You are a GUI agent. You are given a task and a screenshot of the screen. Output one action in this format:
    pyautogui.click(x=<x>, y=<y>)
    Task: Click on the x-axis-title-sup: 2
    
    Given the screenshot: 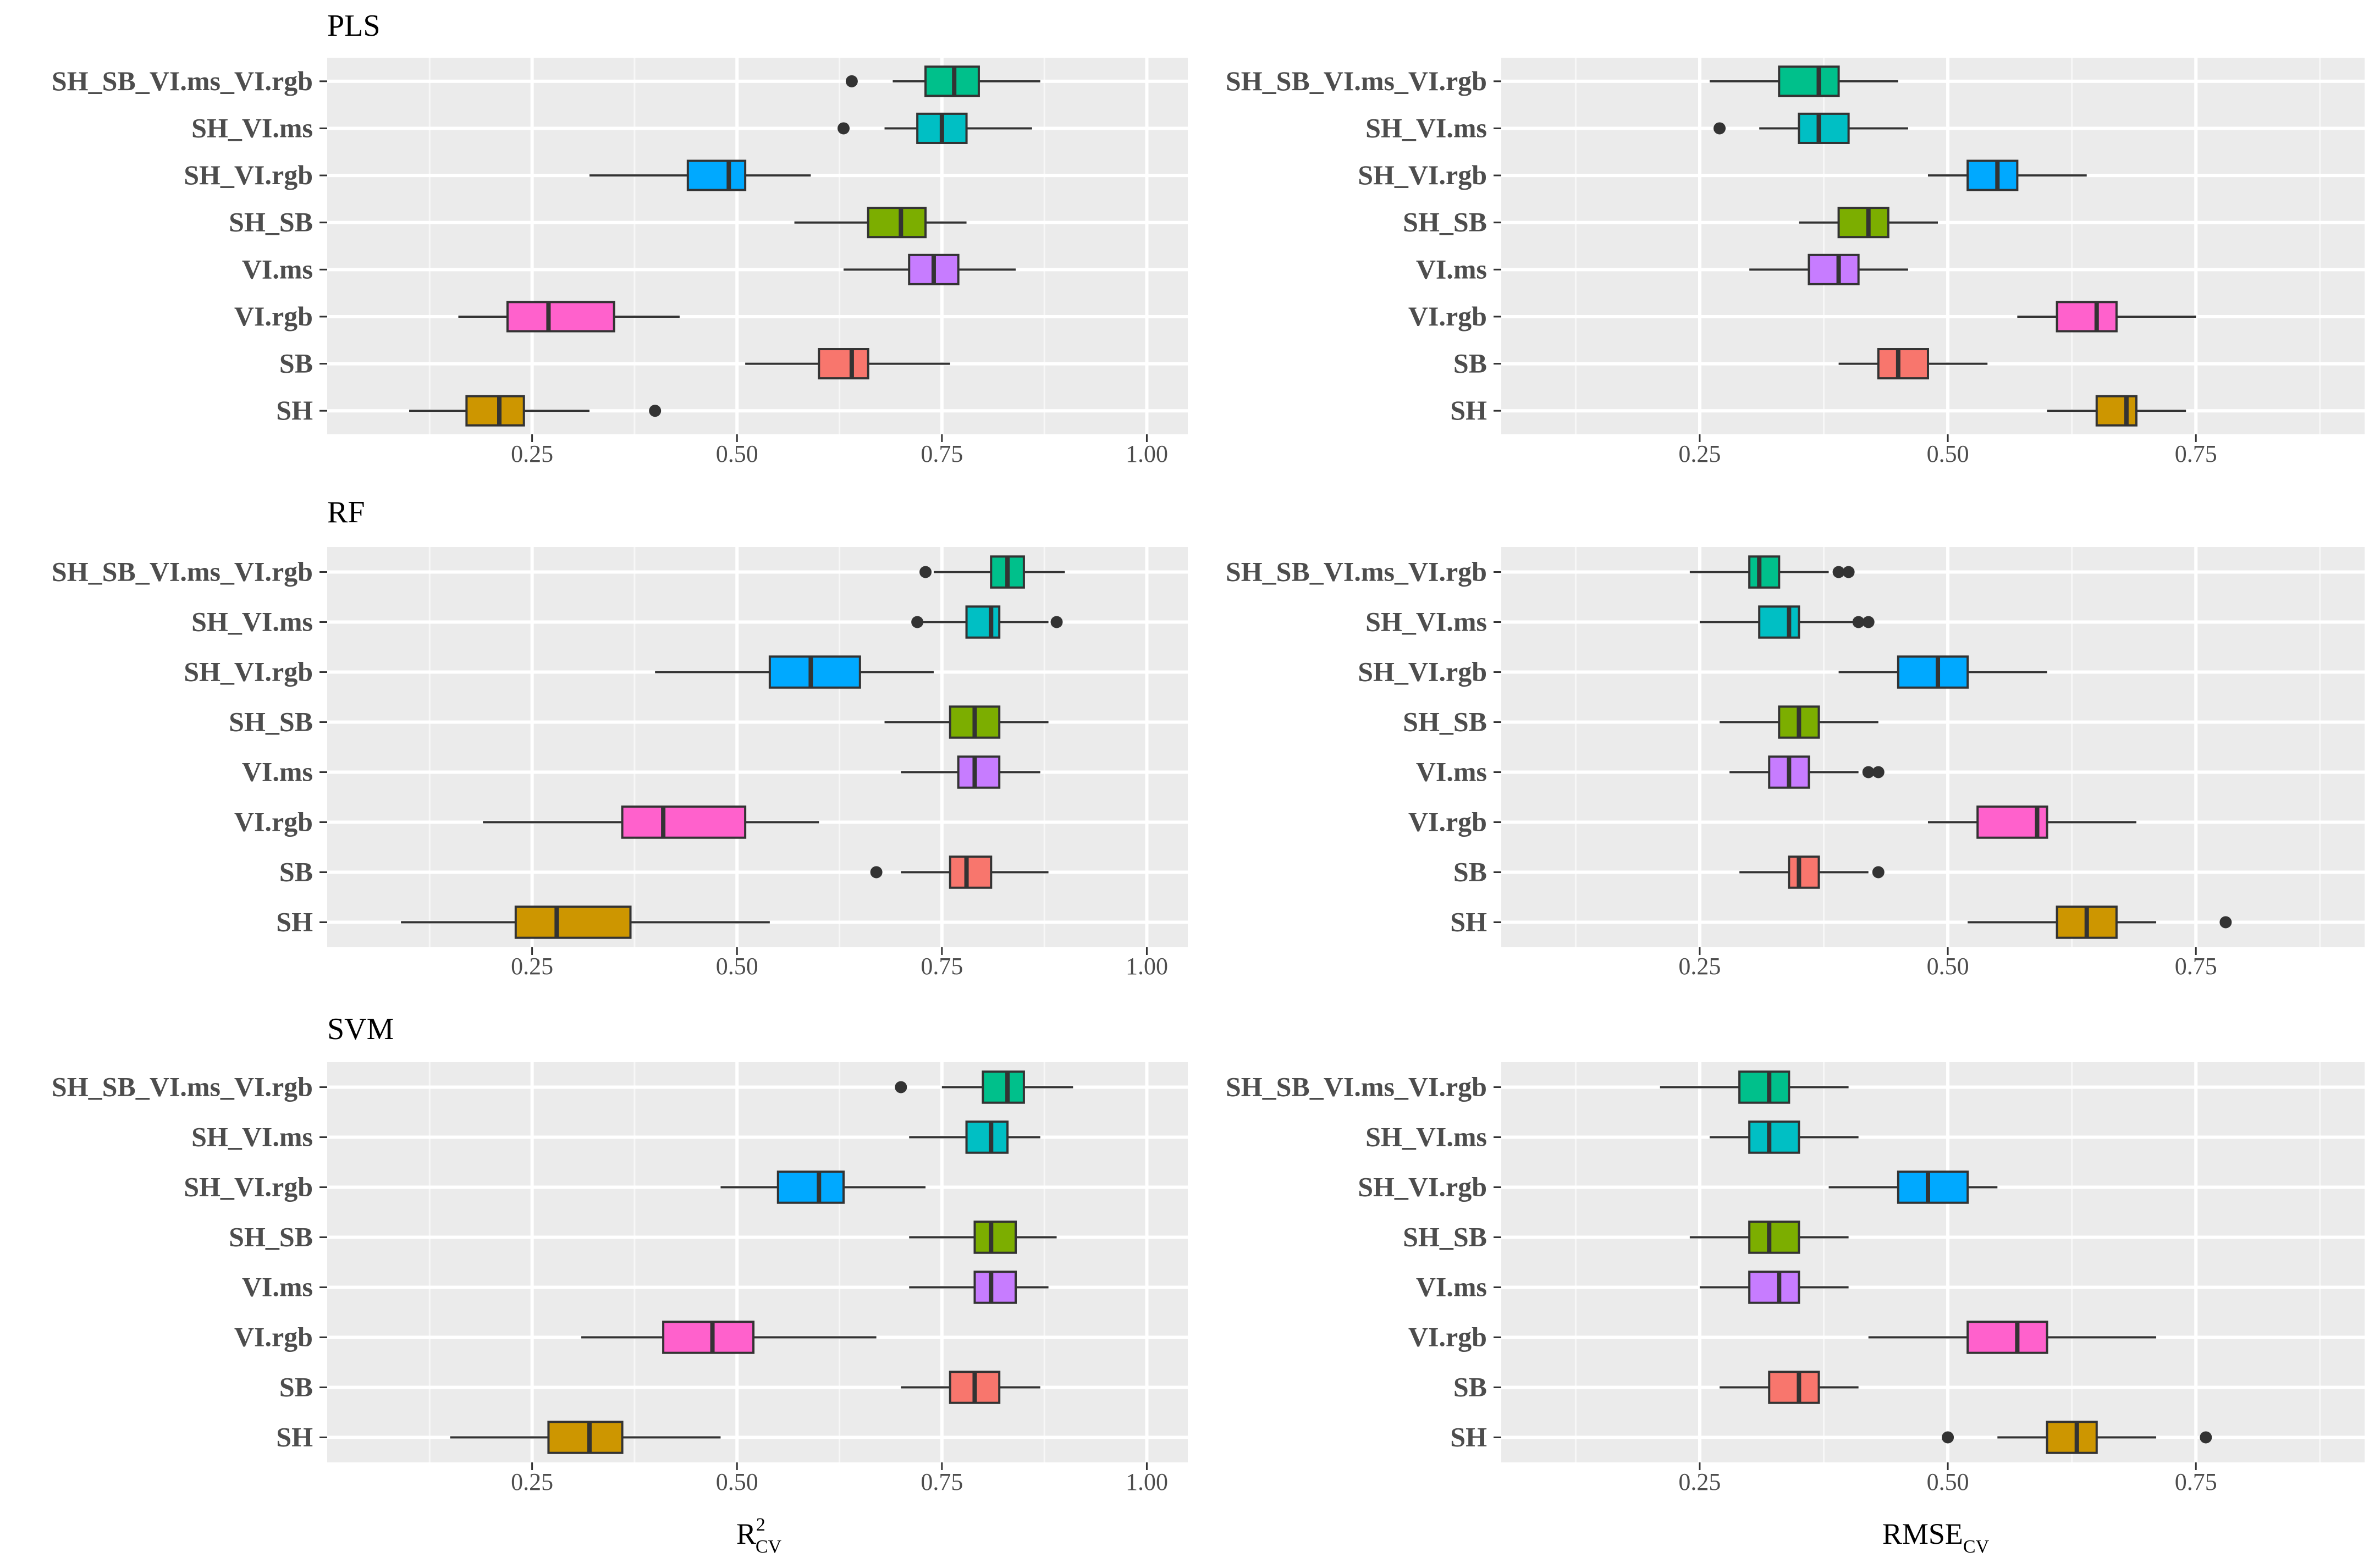 What is the action you would take?
    pyautogui.click(x=760, y=1525)
    